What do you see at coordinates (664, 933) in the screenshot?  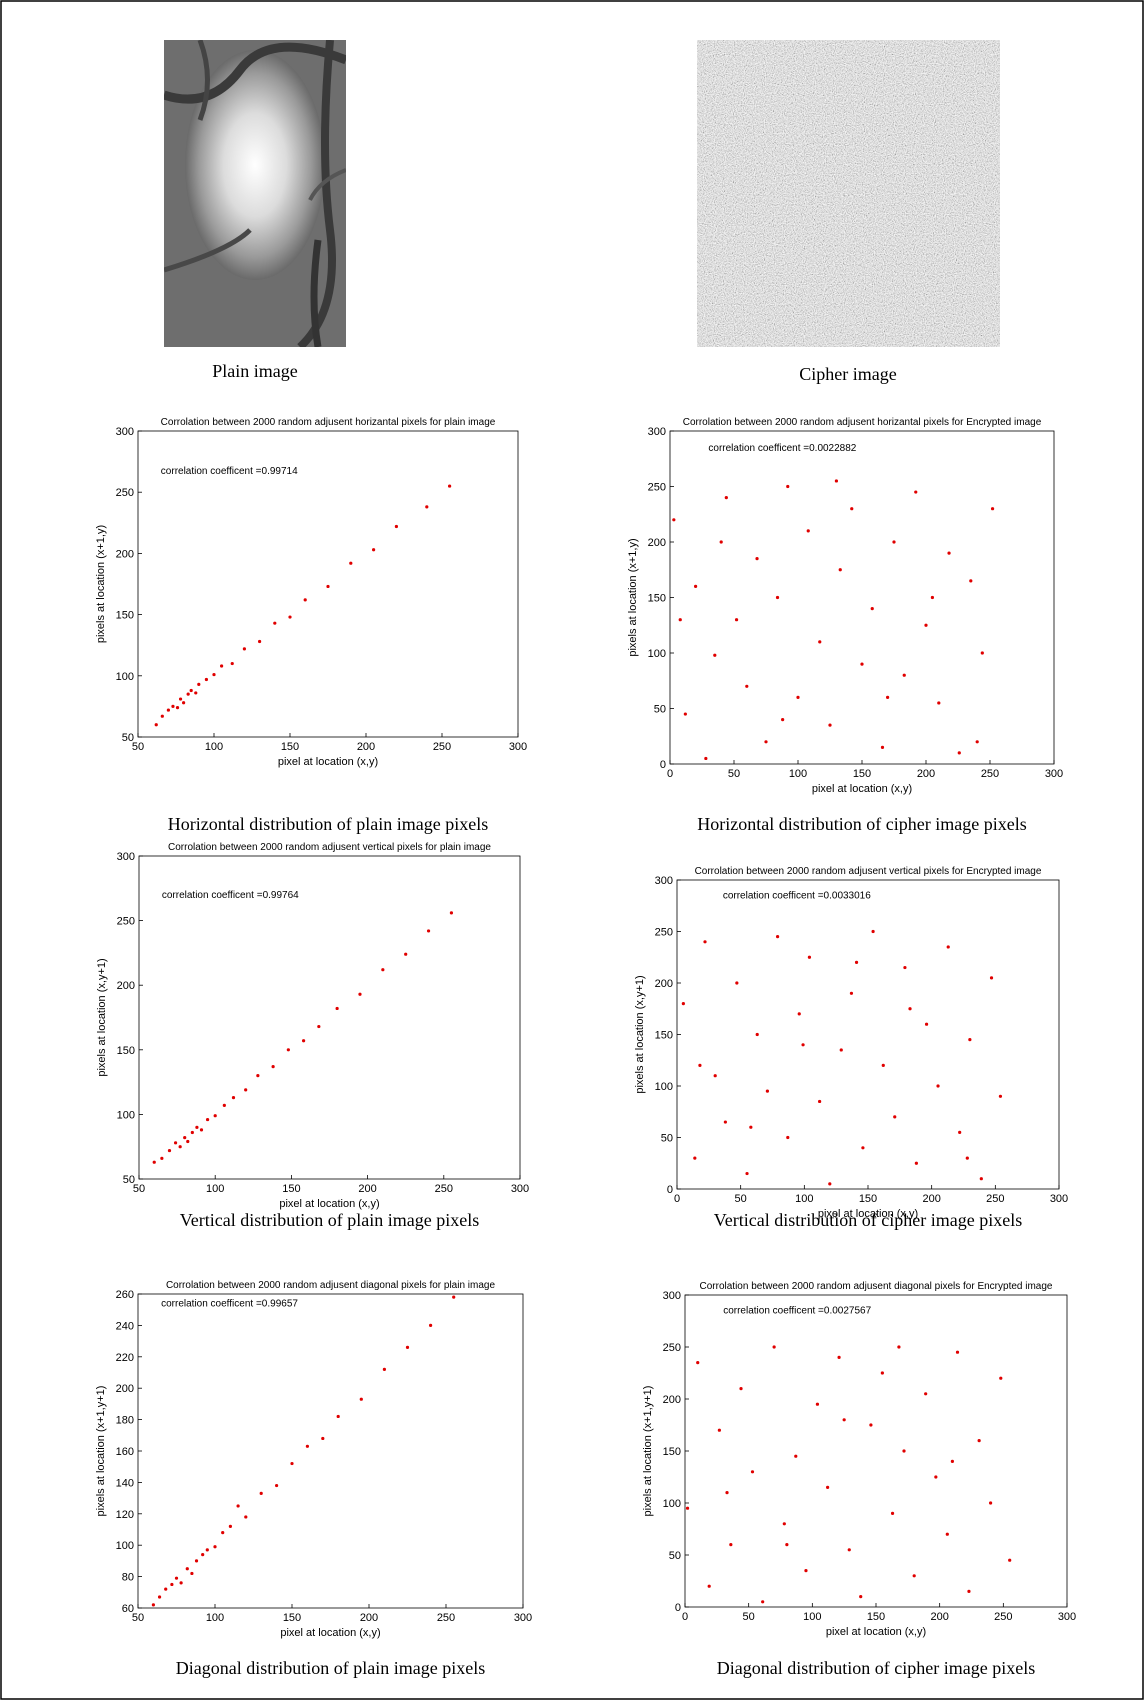 I see `y-tick-label: 250` at bounding box center [664, 933].